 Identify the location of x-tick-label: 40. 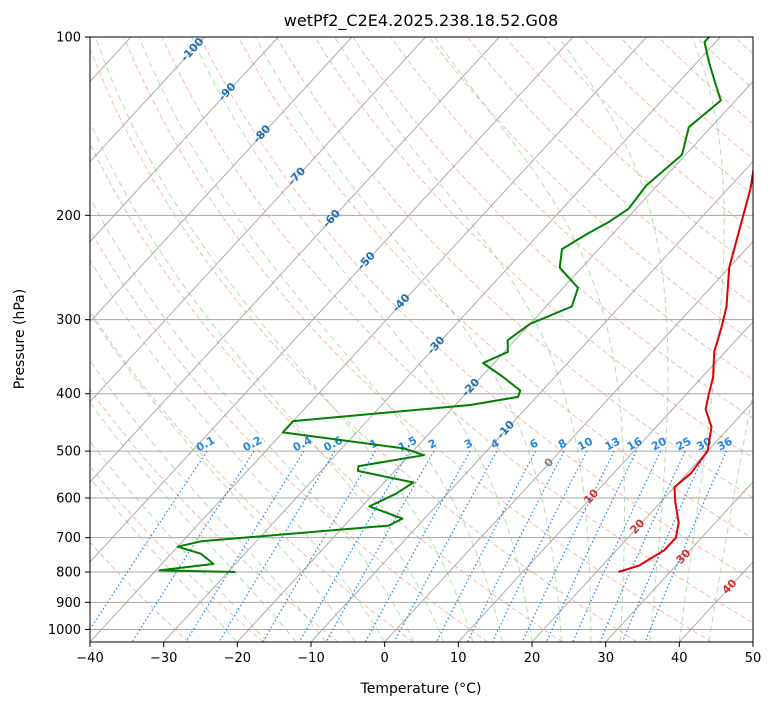
(679, 658).